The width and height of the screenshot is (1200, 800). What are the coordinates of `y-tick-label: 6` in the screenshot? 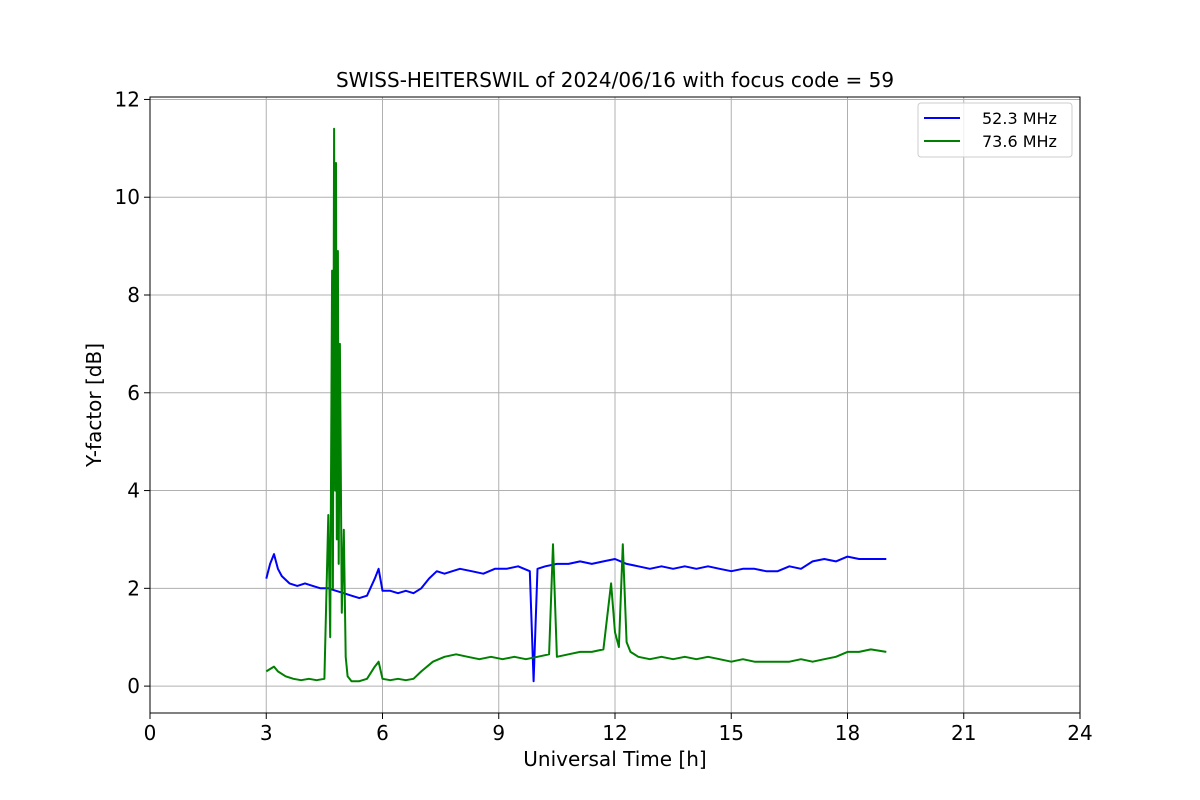 It's located at (133, 393).